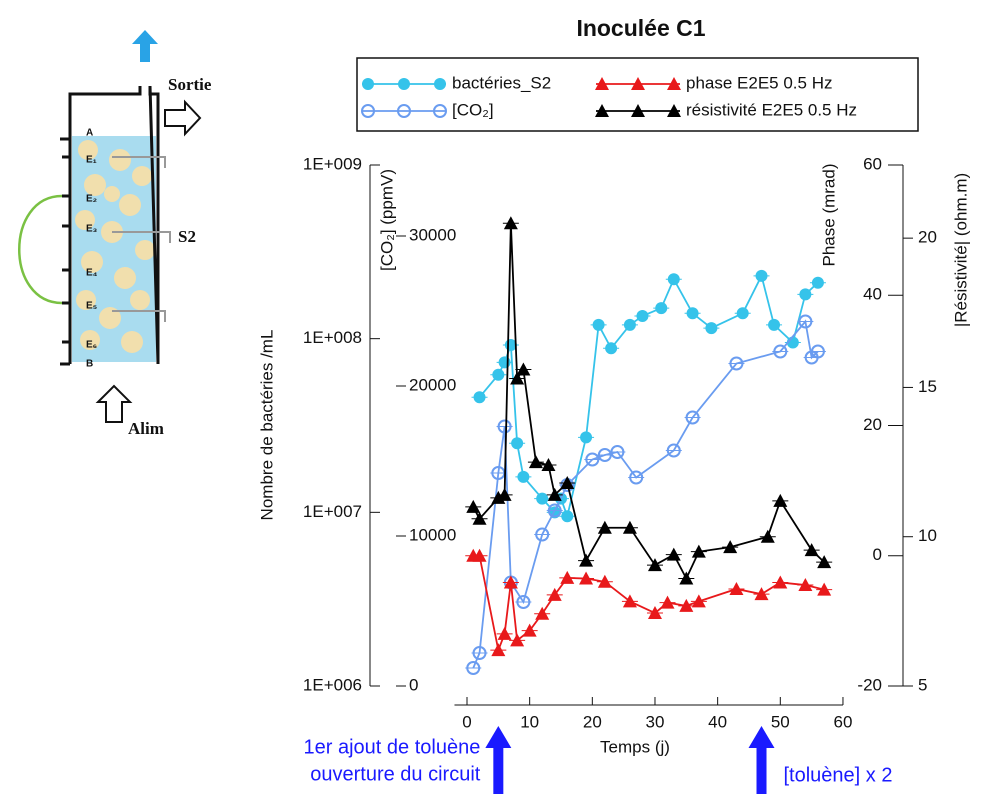 The height and width of the screenshot is (794, 984). I want to click on reactor-wall, so click(114, 225).